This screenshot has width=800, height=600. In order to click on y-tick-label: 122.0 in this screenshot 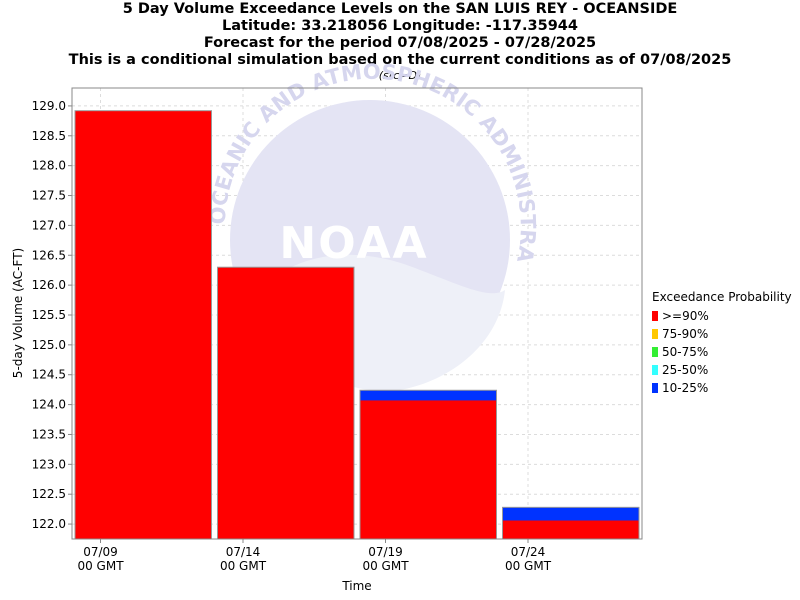, I will do `click(49, 524)`.